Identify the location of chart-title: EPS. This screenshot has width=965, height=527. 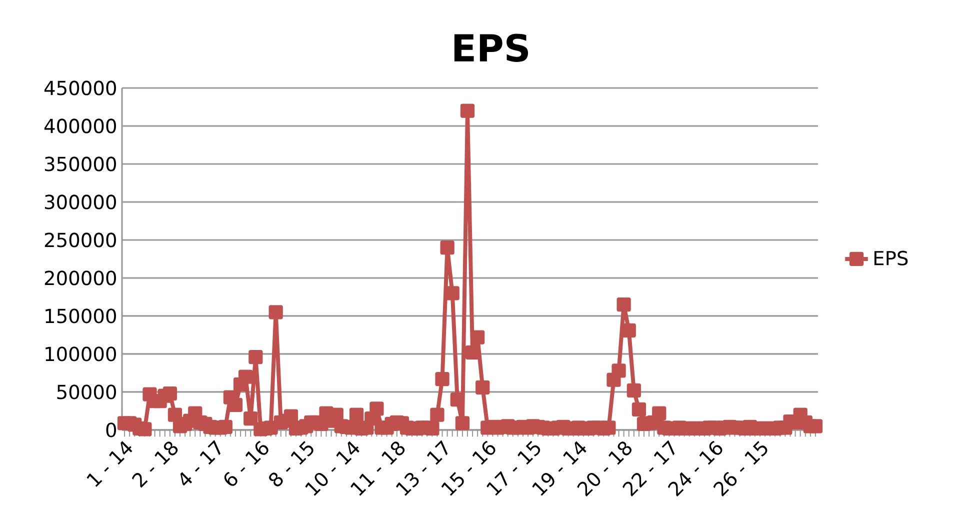
(491, 48).